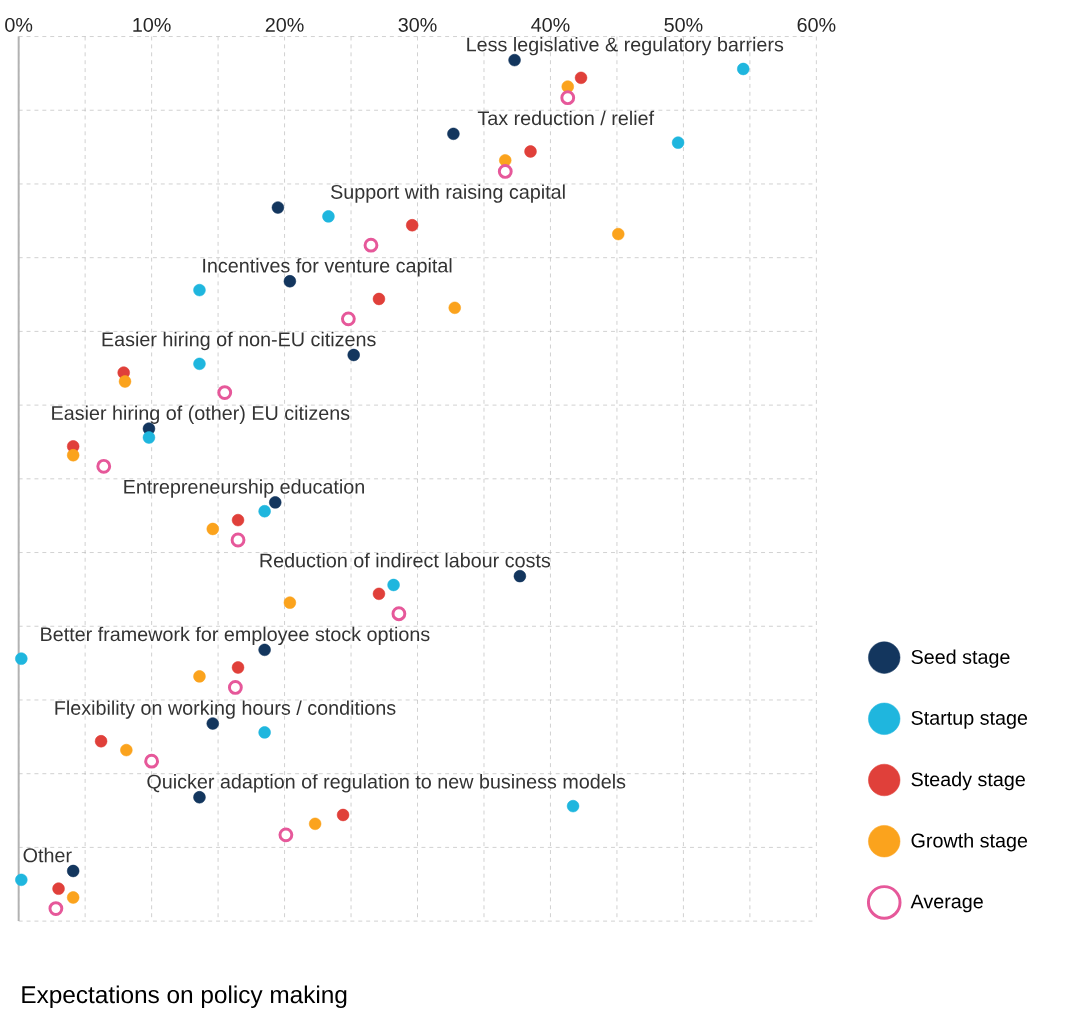 The image size is (1077, 1013). What do you see at coordinates (946, 903) in the screenshot?
I see `legend-label: Average` at bounding box center [946, 903].